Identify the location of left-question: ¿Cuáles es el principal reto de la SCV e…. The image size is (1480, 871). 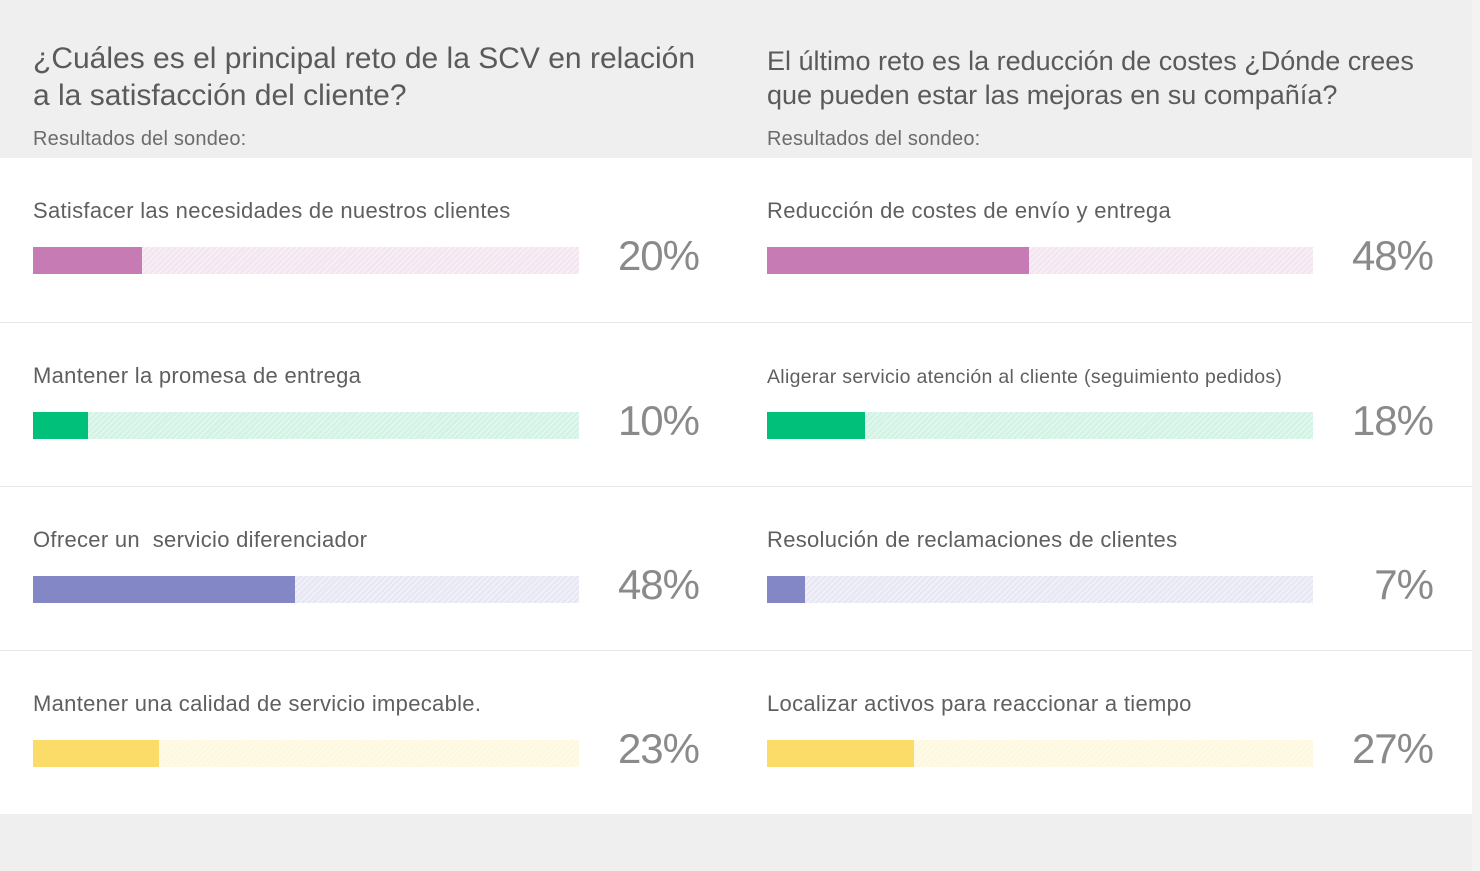
(364, 77).